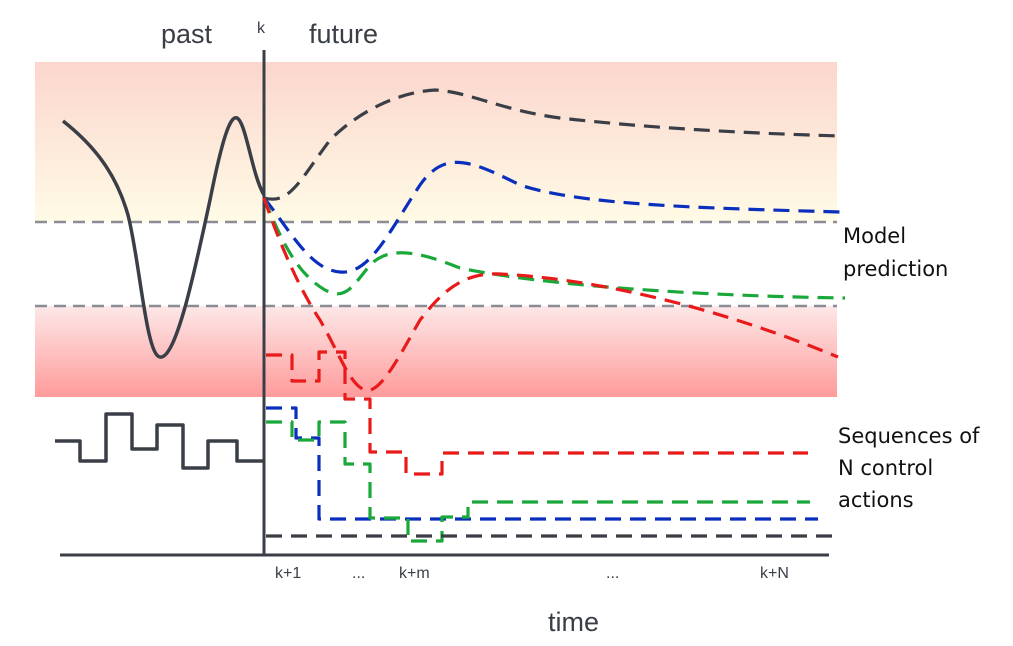  What do you see at coordinates (912, 468) in the screenshot?
I see `control-actions-label: Sequences of N control actions` at bounding box center [912, 468].